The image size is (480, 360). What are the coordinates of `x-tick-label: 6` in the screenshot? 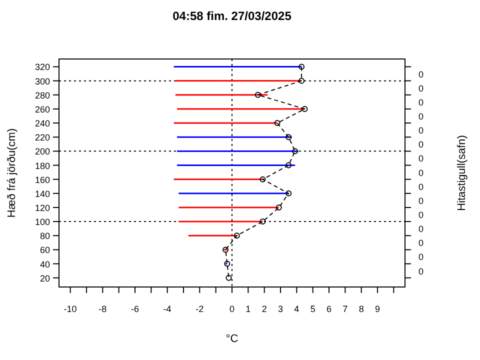 It's located at (329, 309).